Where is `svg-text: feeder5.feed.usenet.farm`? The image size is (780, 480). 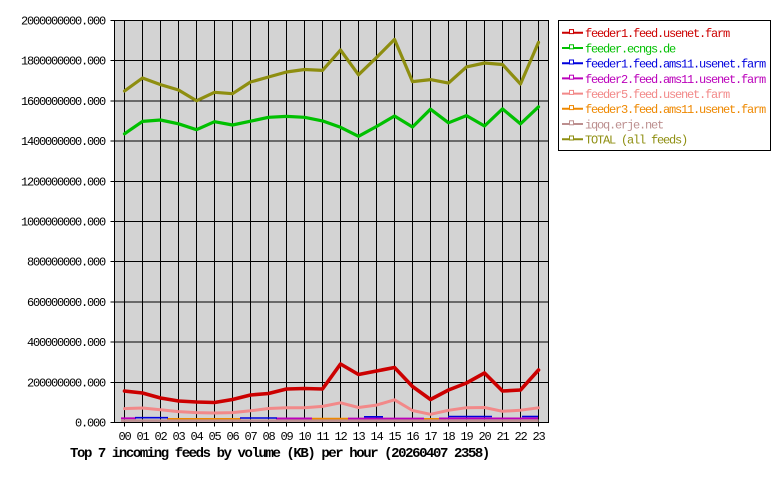
svg-text: feeder5.feed.usenet.farm is located at coordinates (657, 95).